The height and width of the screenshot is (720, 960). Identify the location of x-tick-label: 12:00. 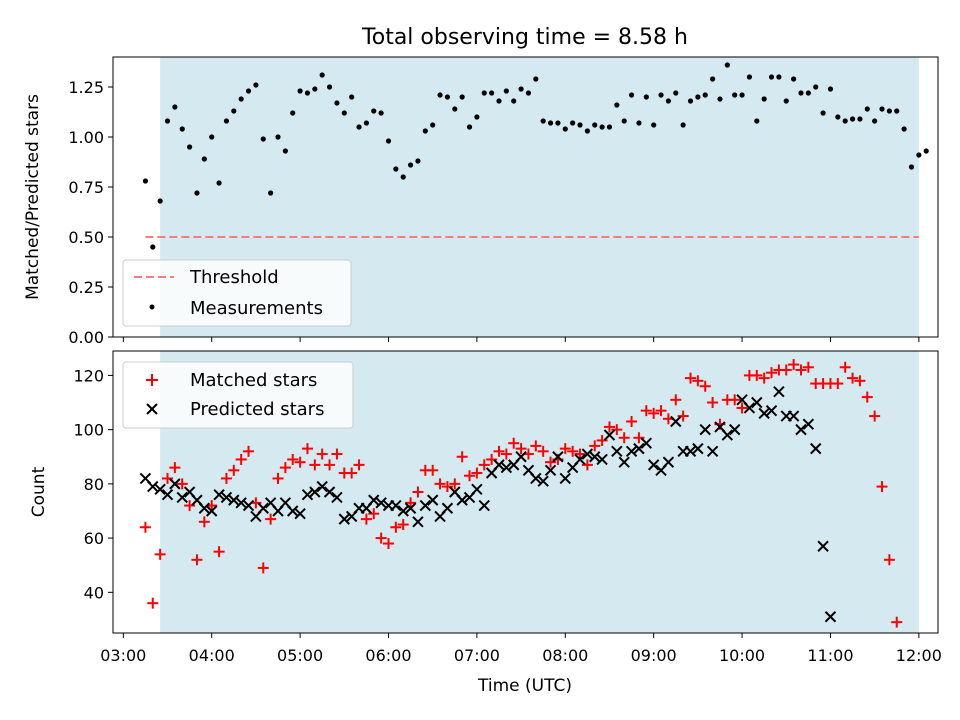
(919, 655).